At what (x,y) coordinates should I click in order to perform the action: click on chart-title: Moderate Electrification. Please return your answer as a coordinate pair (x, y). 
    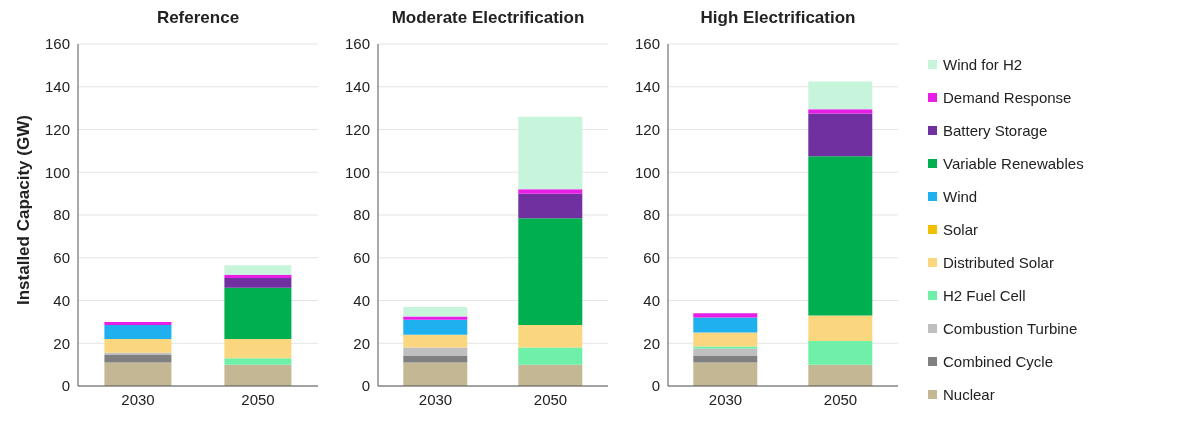
    Looking at the image, I should click on (488, 18).